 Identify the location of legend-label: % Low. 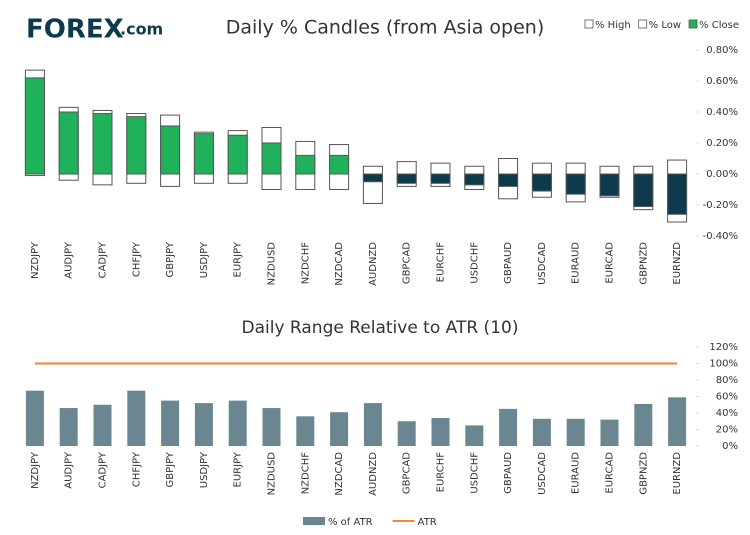
(665, 25).